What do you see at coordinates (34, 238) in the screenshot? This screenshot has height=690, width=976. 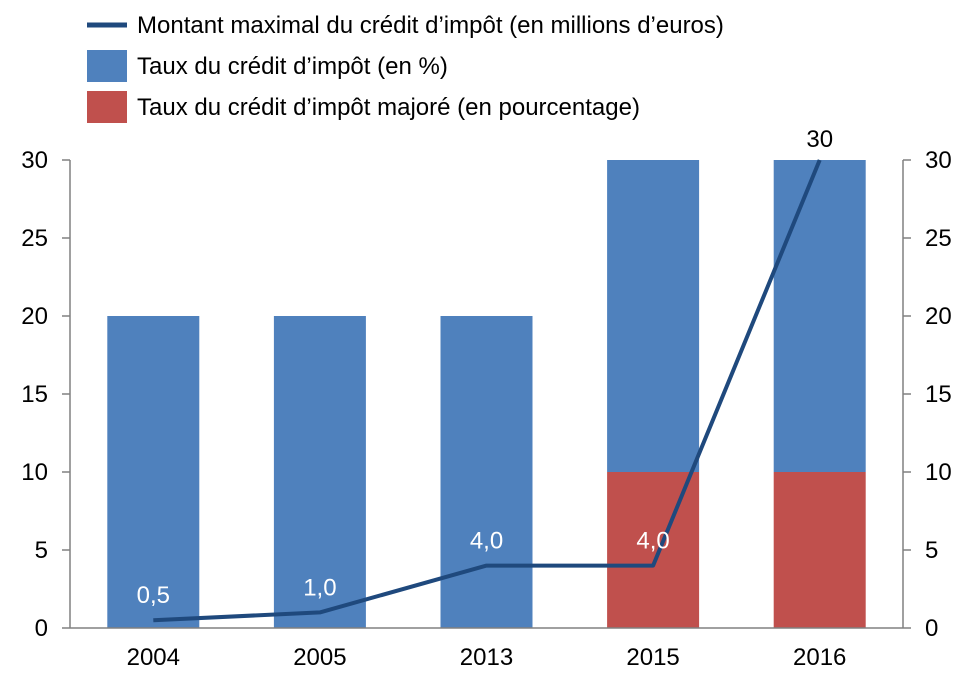 I see `y-tick-label-left: 25` at bounding box center [34, 238].